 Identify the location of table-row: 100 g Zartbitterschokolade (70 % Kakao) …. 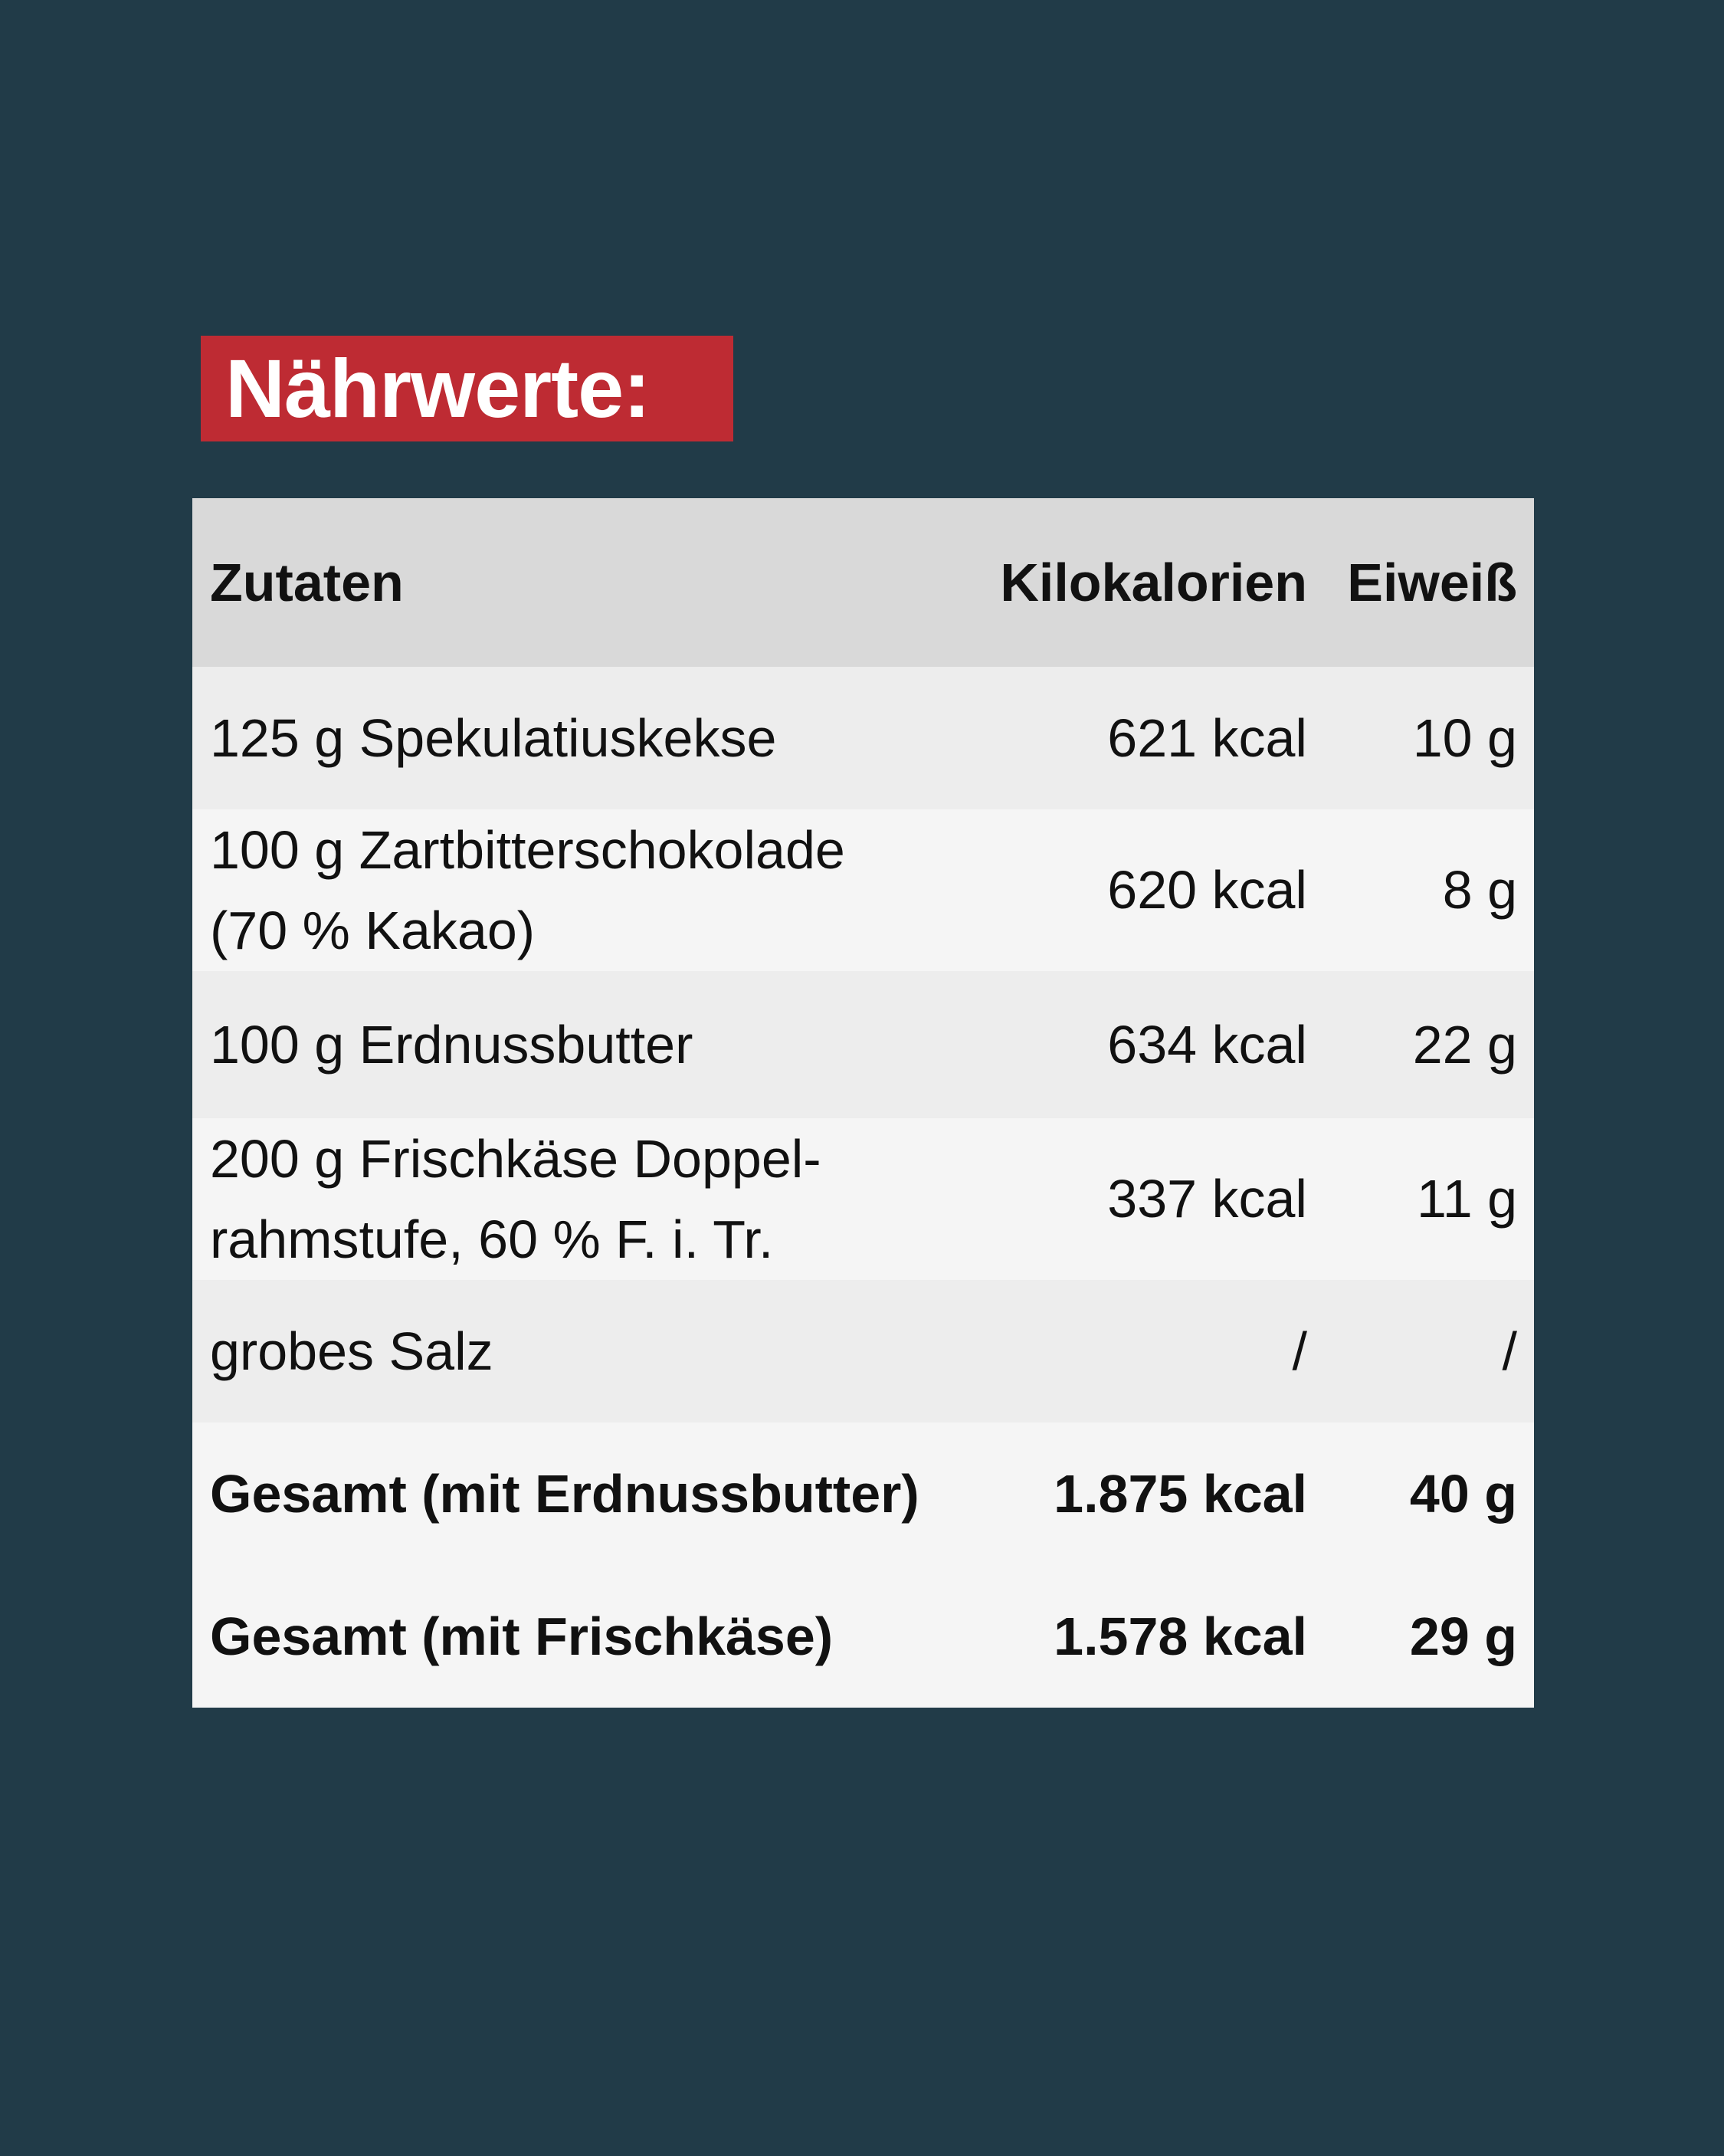
(863, 890).